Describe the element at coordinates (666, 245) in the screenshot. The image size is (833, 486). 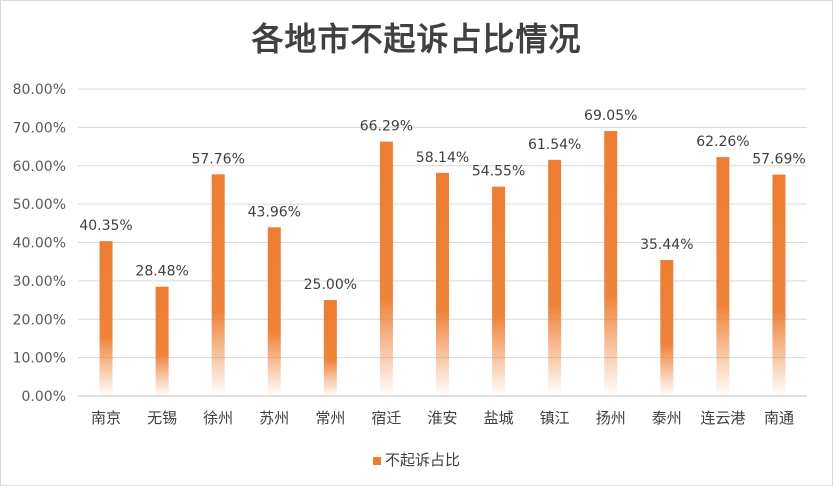
I see `data-label: 35.44%` at that location.